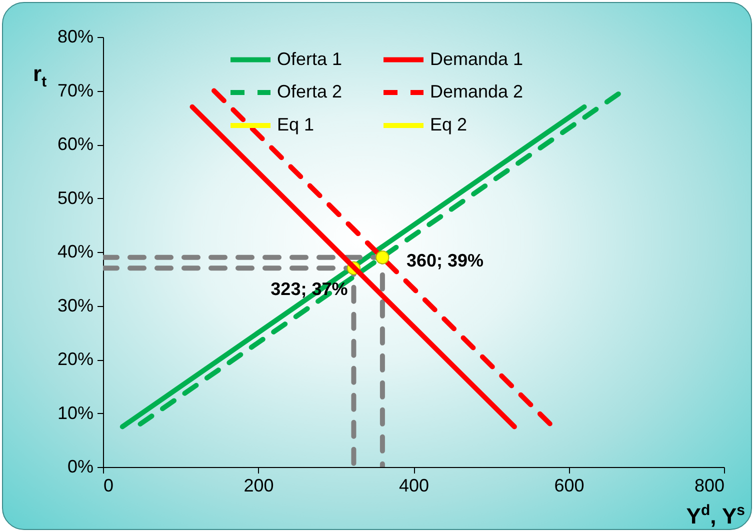 This screenshot has width=754, height=532. What do you see at coordinates (75, 198) in the screenshot?
I see `y-tick-label: 50%` at bounding box center [75, 198].